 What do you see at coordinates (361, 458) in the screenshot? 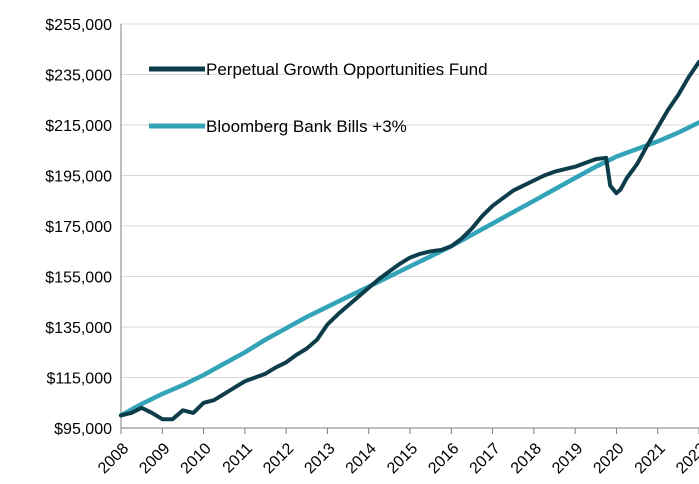
I see `x-tick-label: 2014` at bounding box center [361, 458].